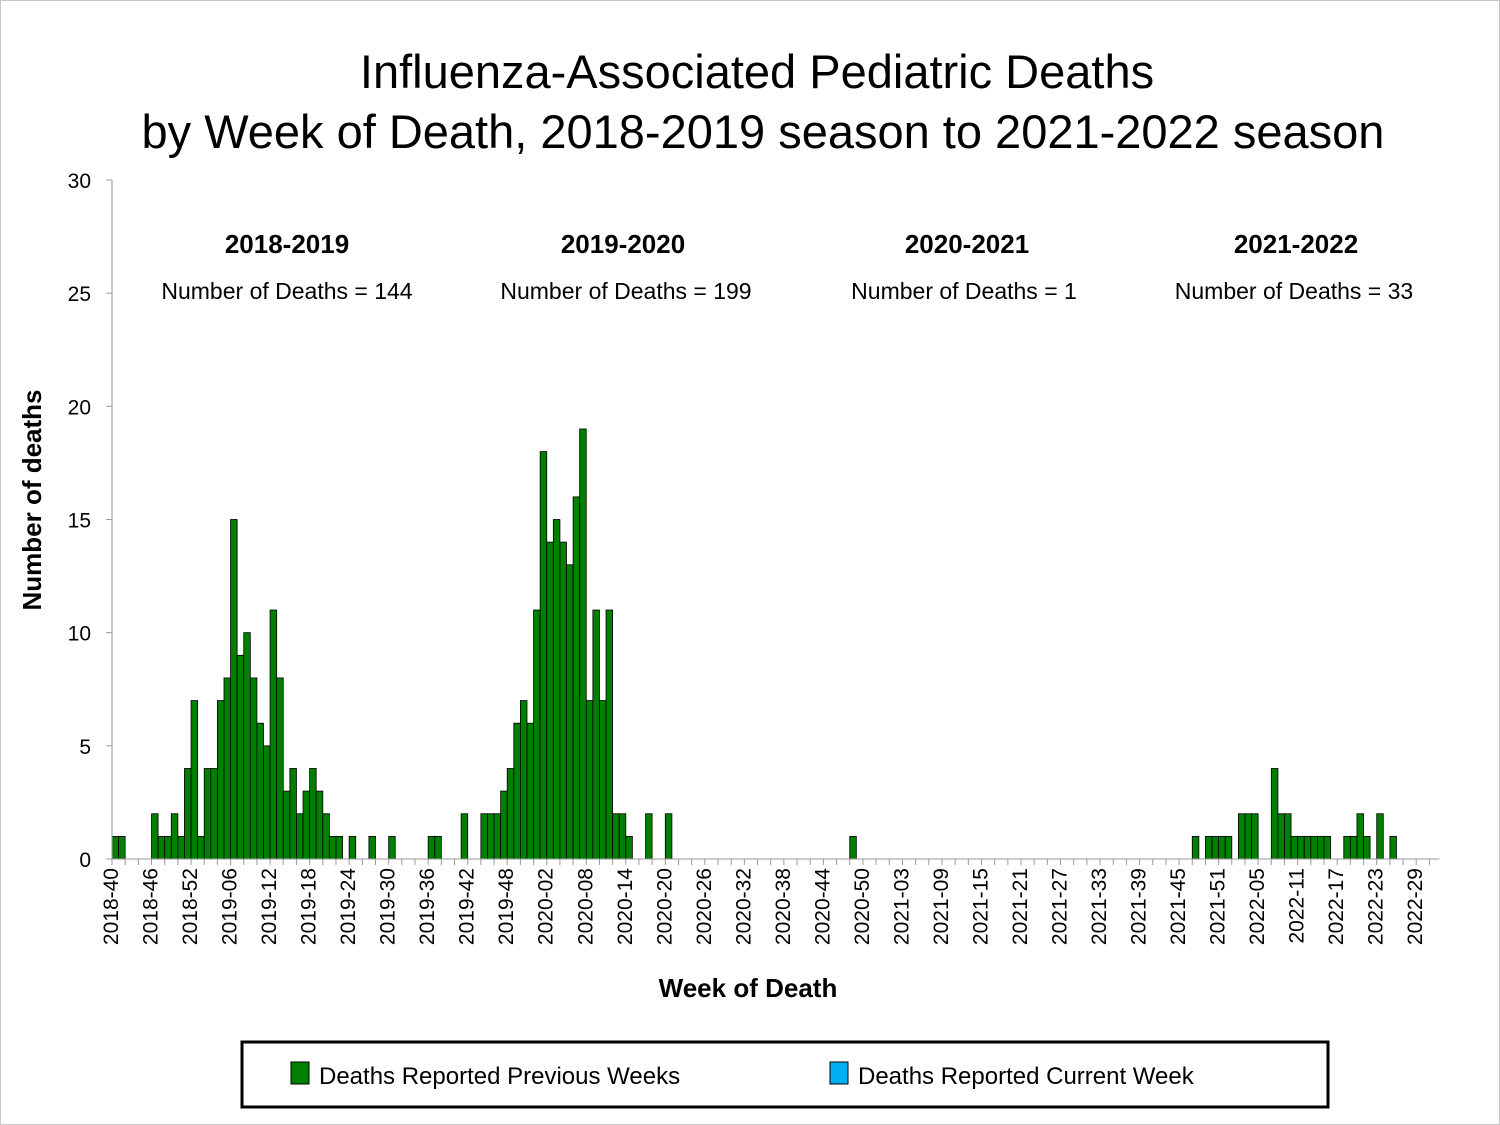 The width and height of the screenshot is (1500, 1125). Describe the element at coordinates (1296, 244) in the screenshot. I see `season-label-2021-2022: 2021-2022` at that location.